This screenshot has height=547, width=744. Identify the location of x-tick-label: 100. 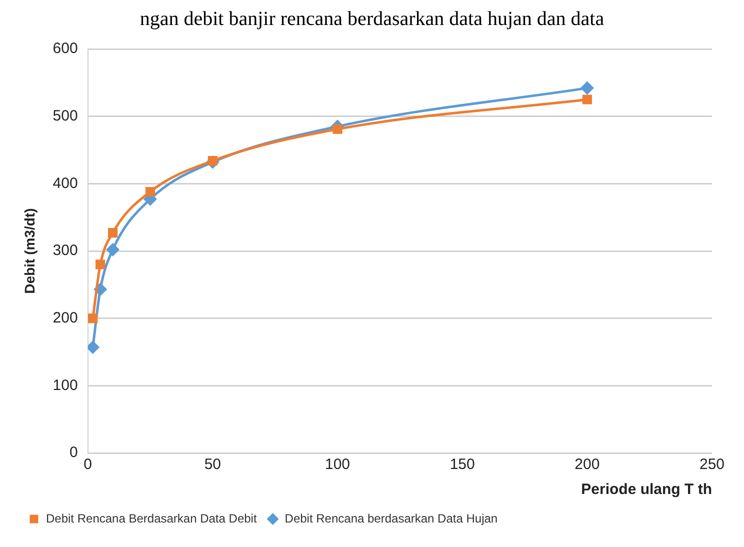
(337, 465).